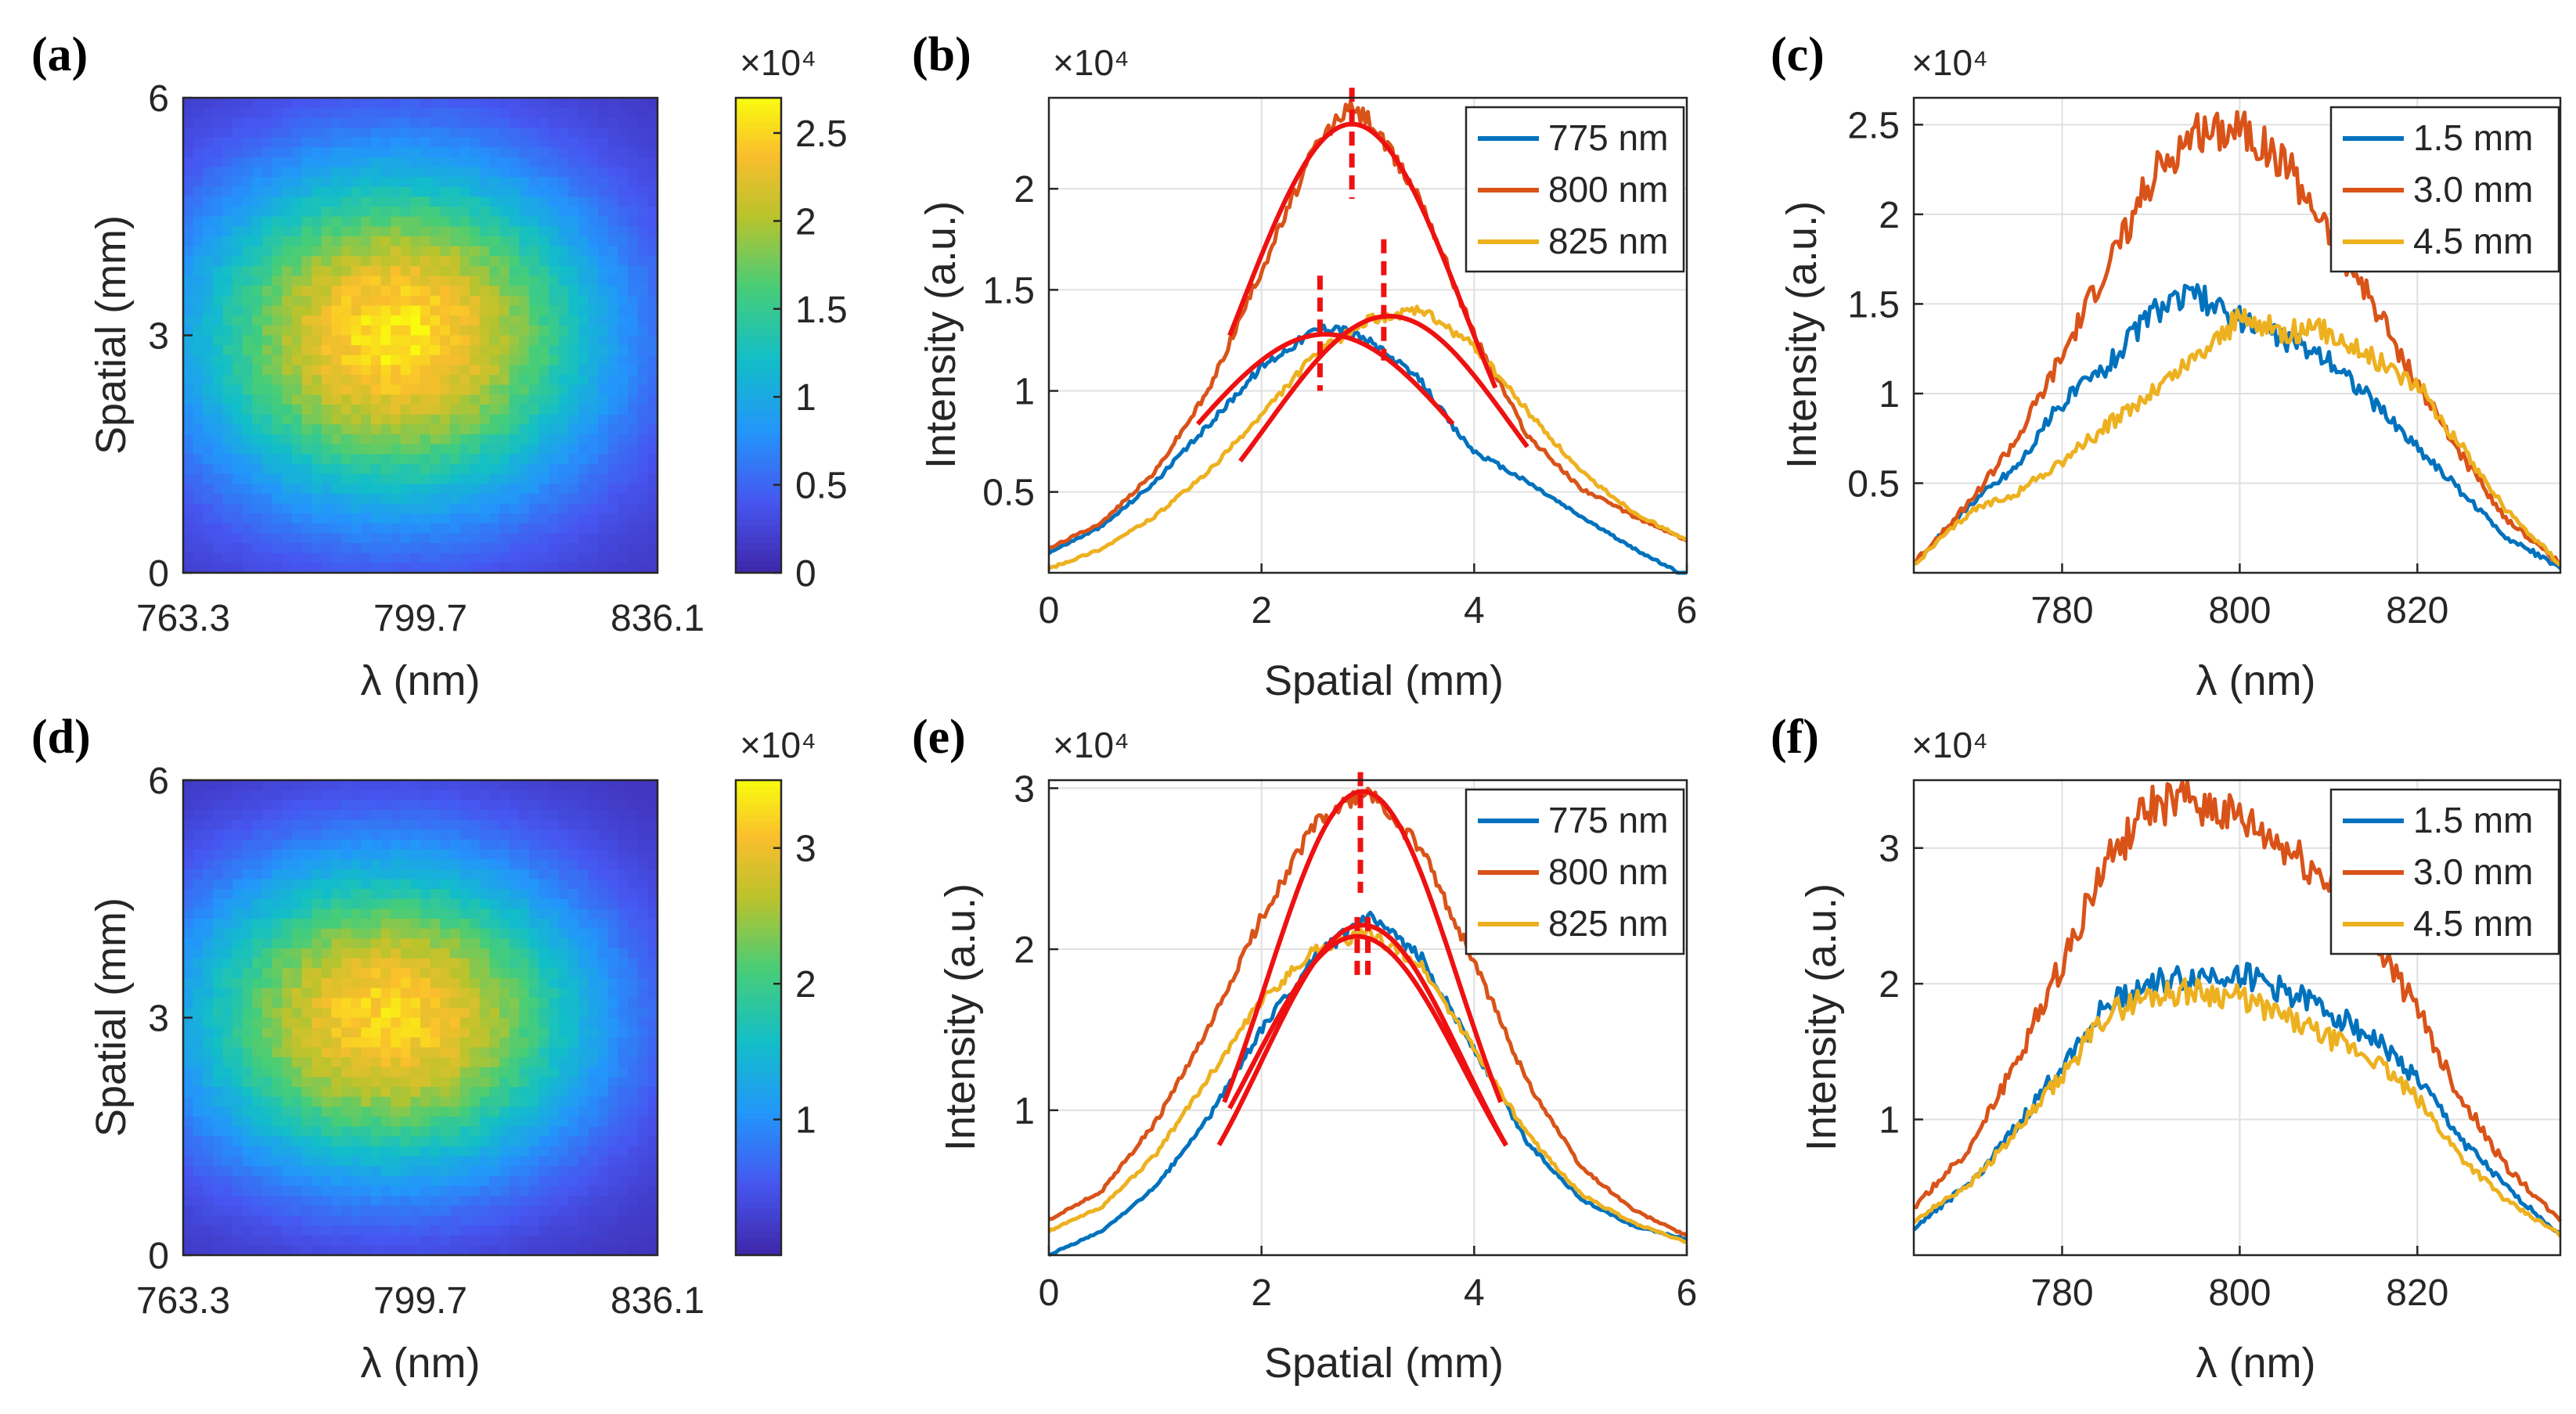 This screenshot has height=1414, width=2576. I want to click on x-tick-label: 2, so click(1261, 1293).